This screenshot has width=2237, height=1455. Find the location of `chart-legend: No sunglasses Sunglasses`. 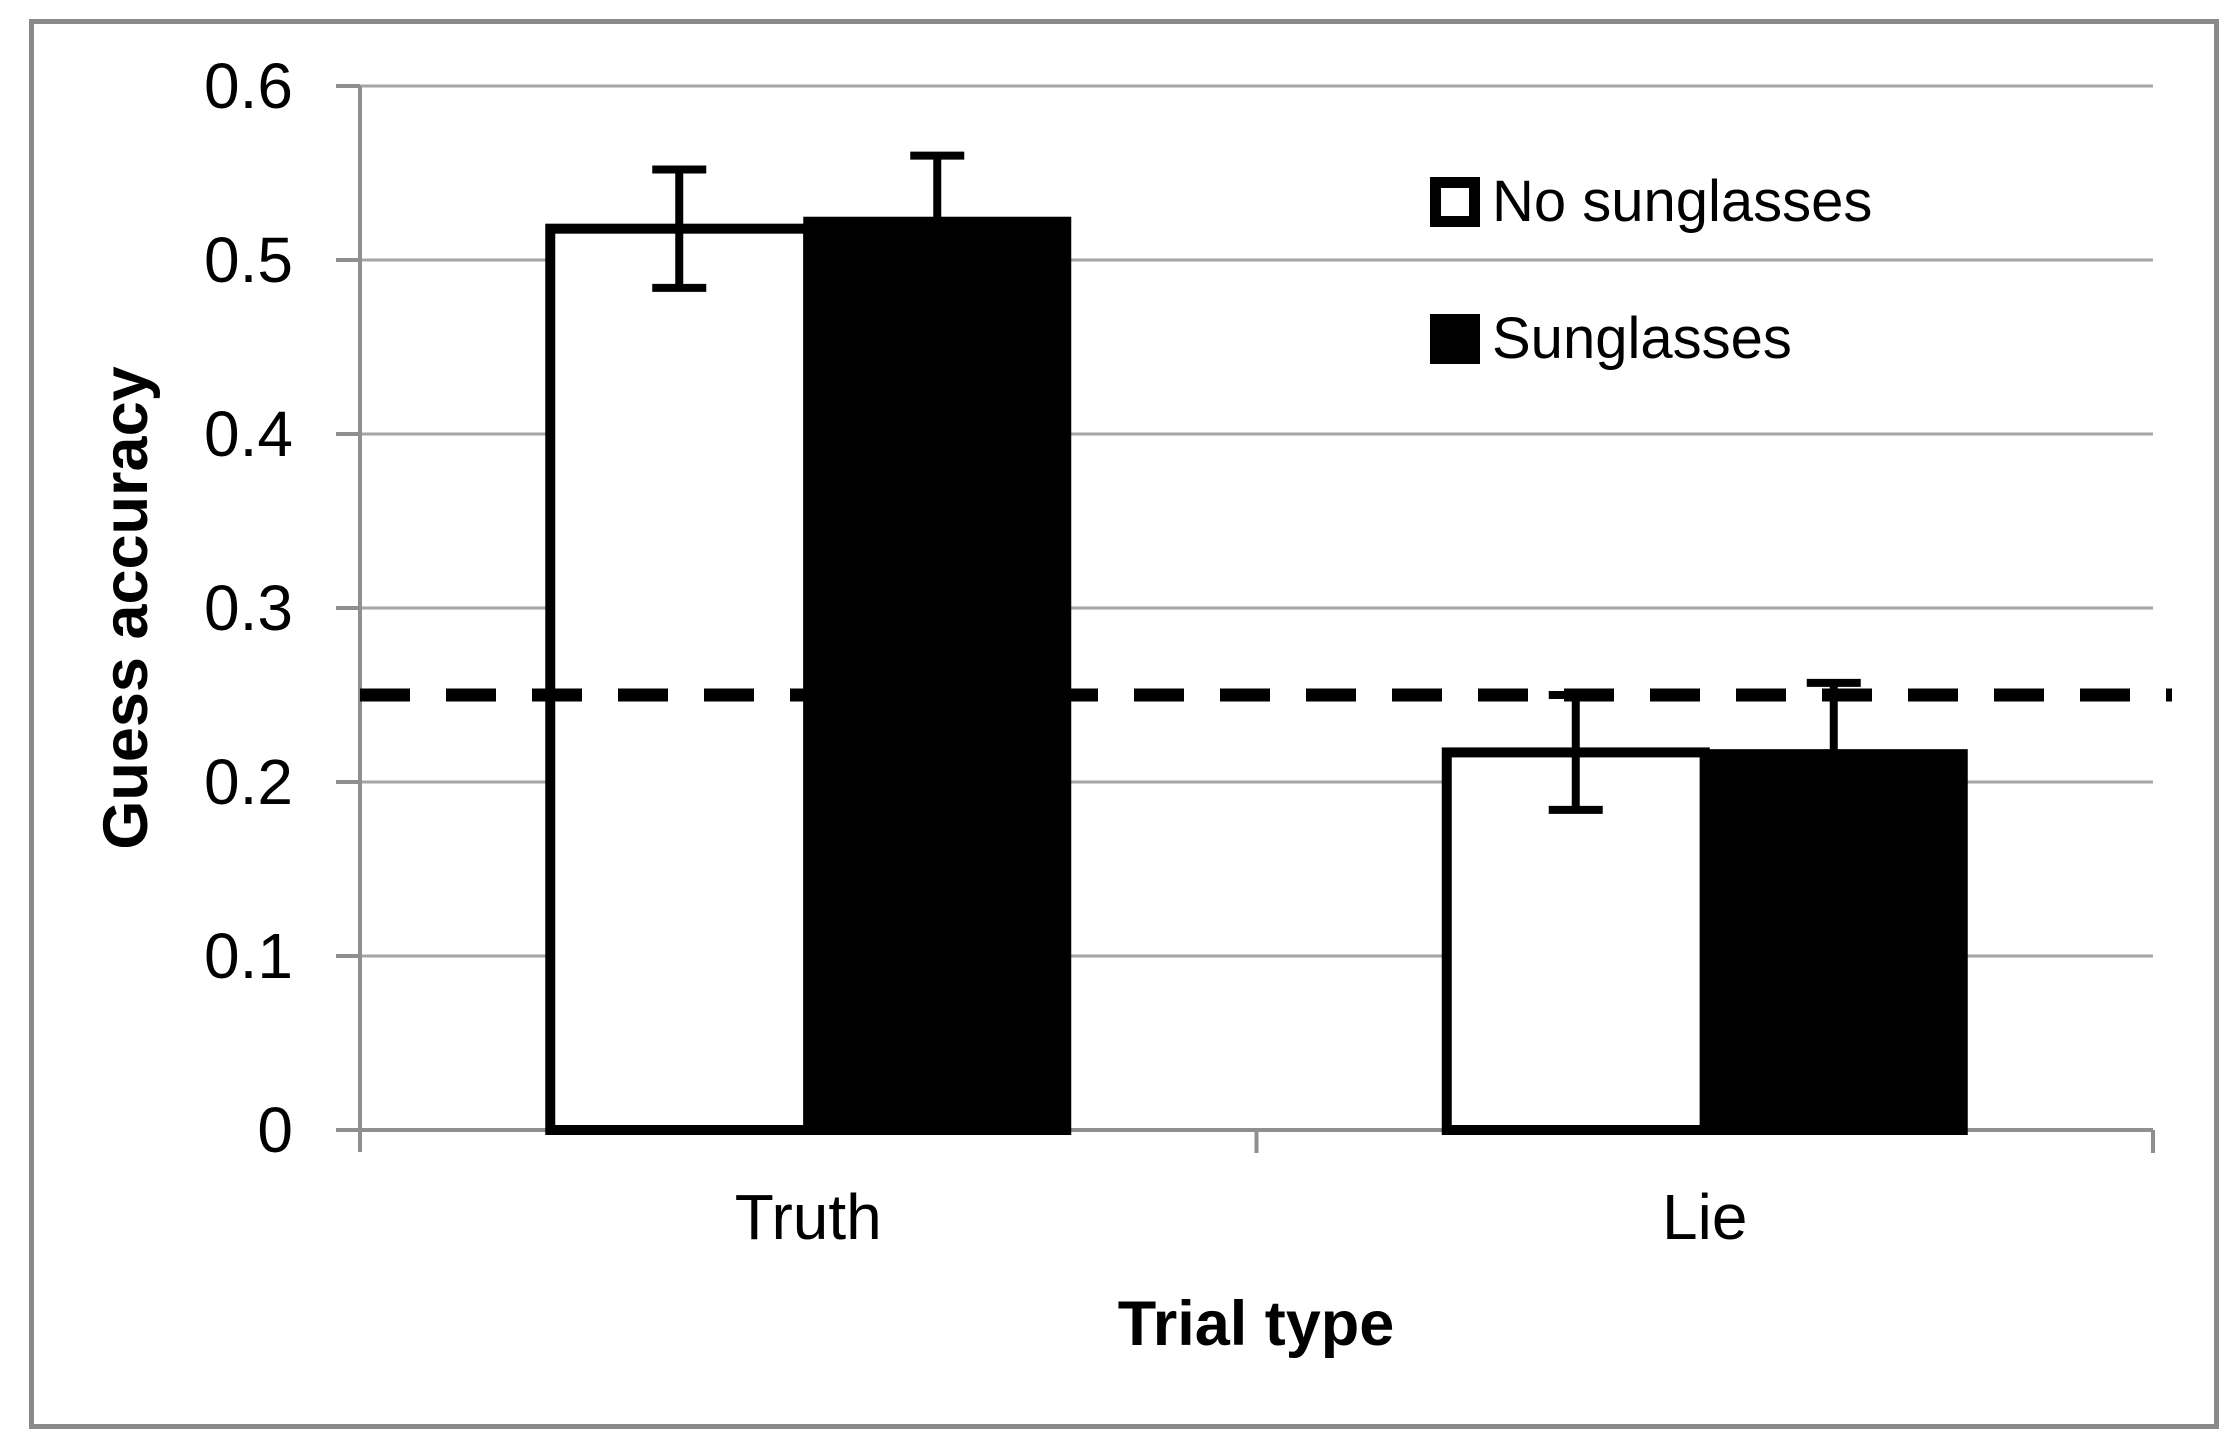

chart-legend: No sunglasses Sunglasses is located at coordinates (1651, 270).